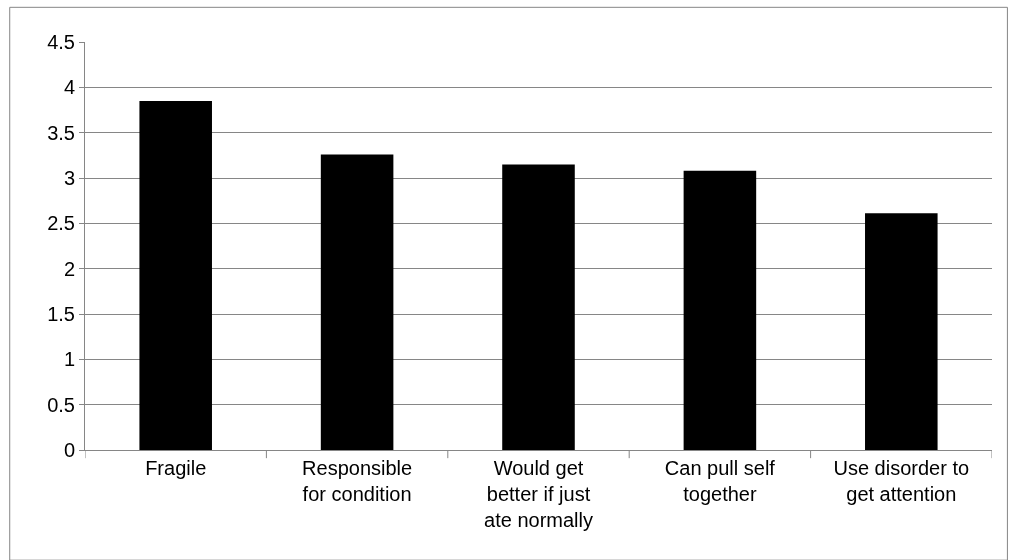  I want to click on x-tick-label: Fragile, so click(176, 468).